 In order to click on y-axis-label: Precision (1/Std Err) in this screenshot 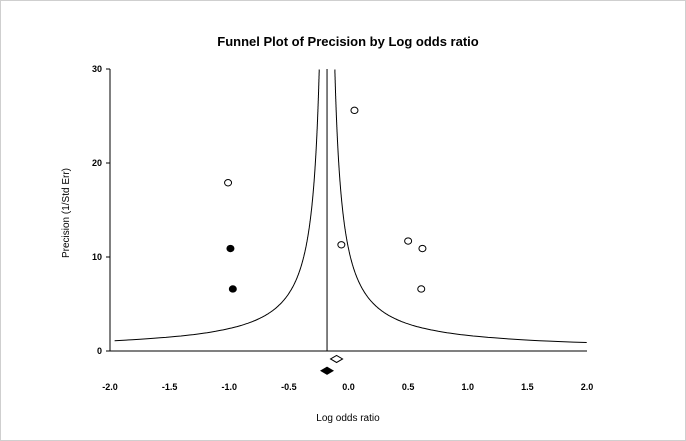, I will do `click(66, 213)`.